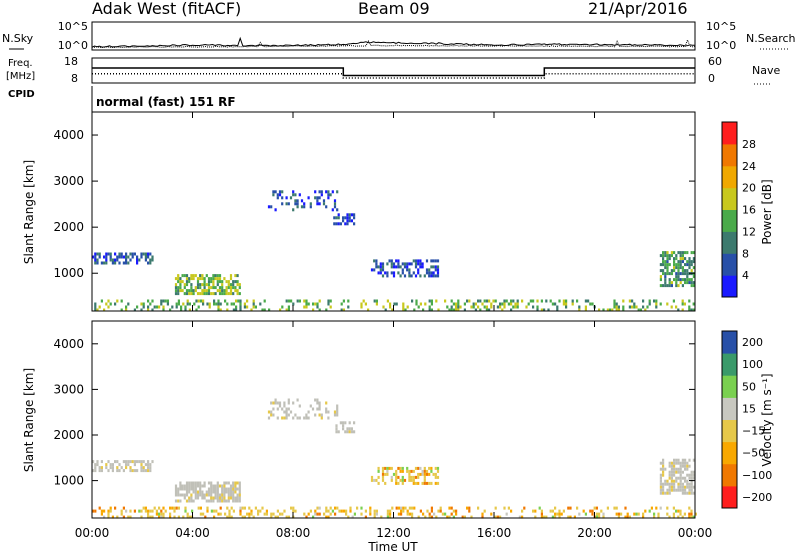  Describe the element at coordinates (293, 533) in the screenshot. I see `x-tick-0800: 08:00` at that location.